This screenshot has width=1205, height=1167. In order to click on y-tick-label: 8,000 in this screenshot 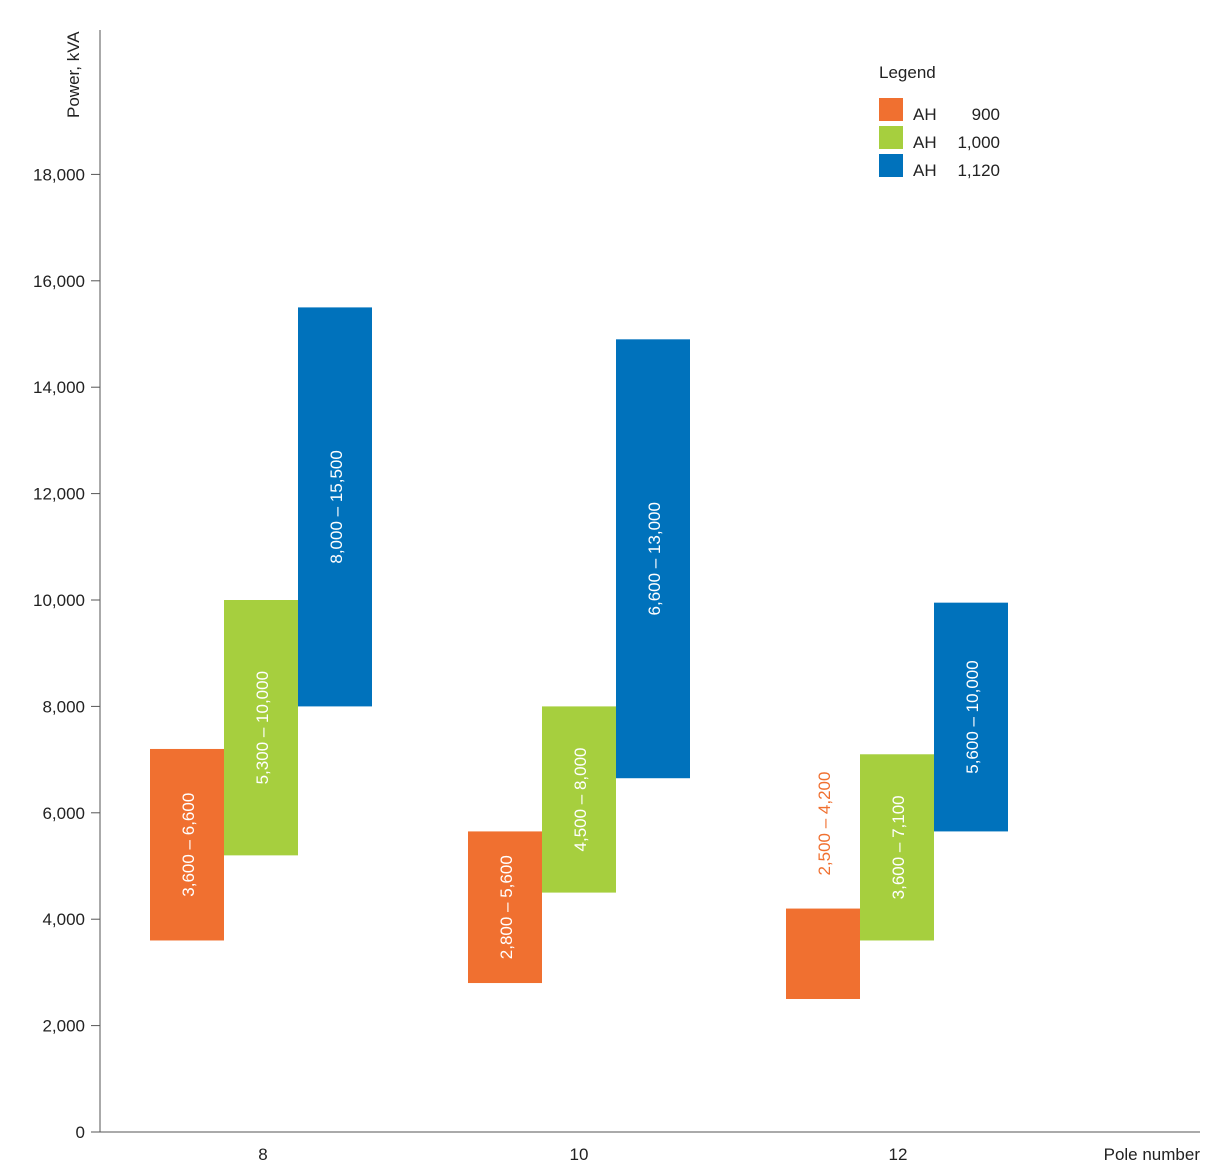, I will do `click(63, 706)`.